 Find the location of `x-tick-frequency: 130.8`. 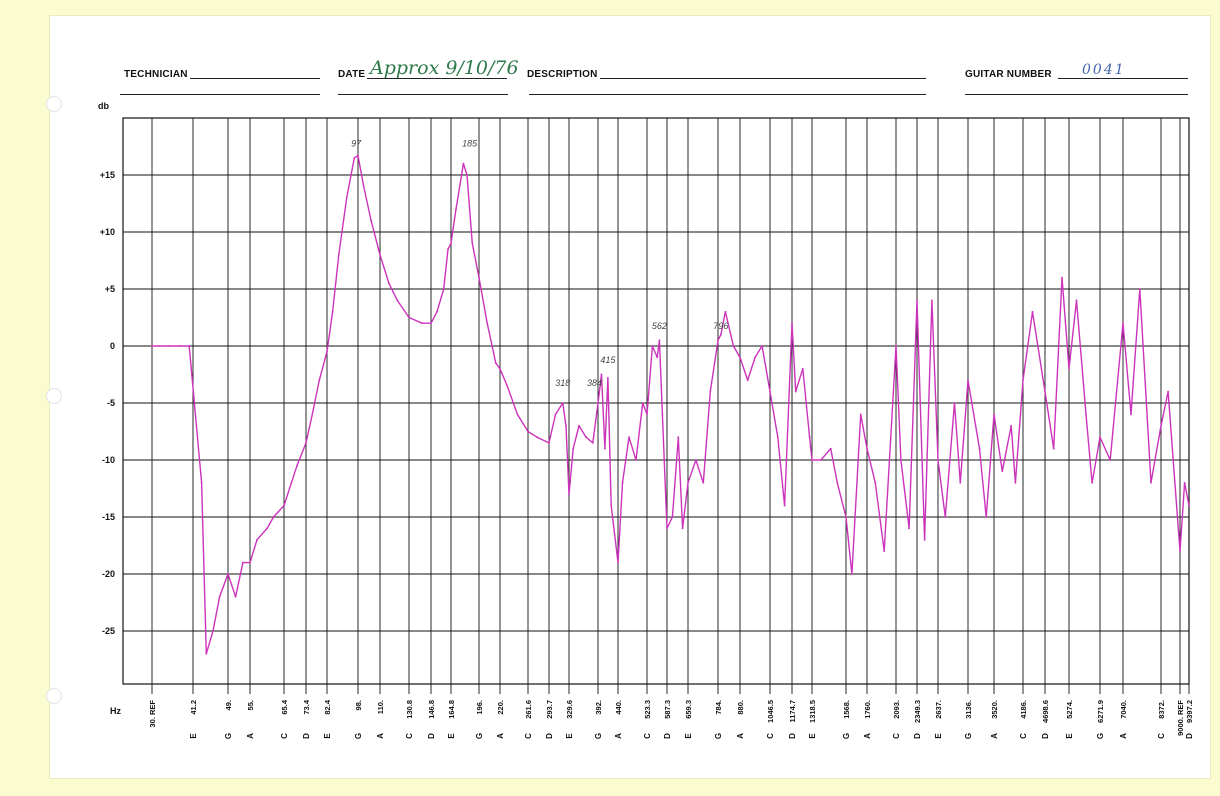

x-tick-frequency: 130.8 is located at coordinates (409, 709).